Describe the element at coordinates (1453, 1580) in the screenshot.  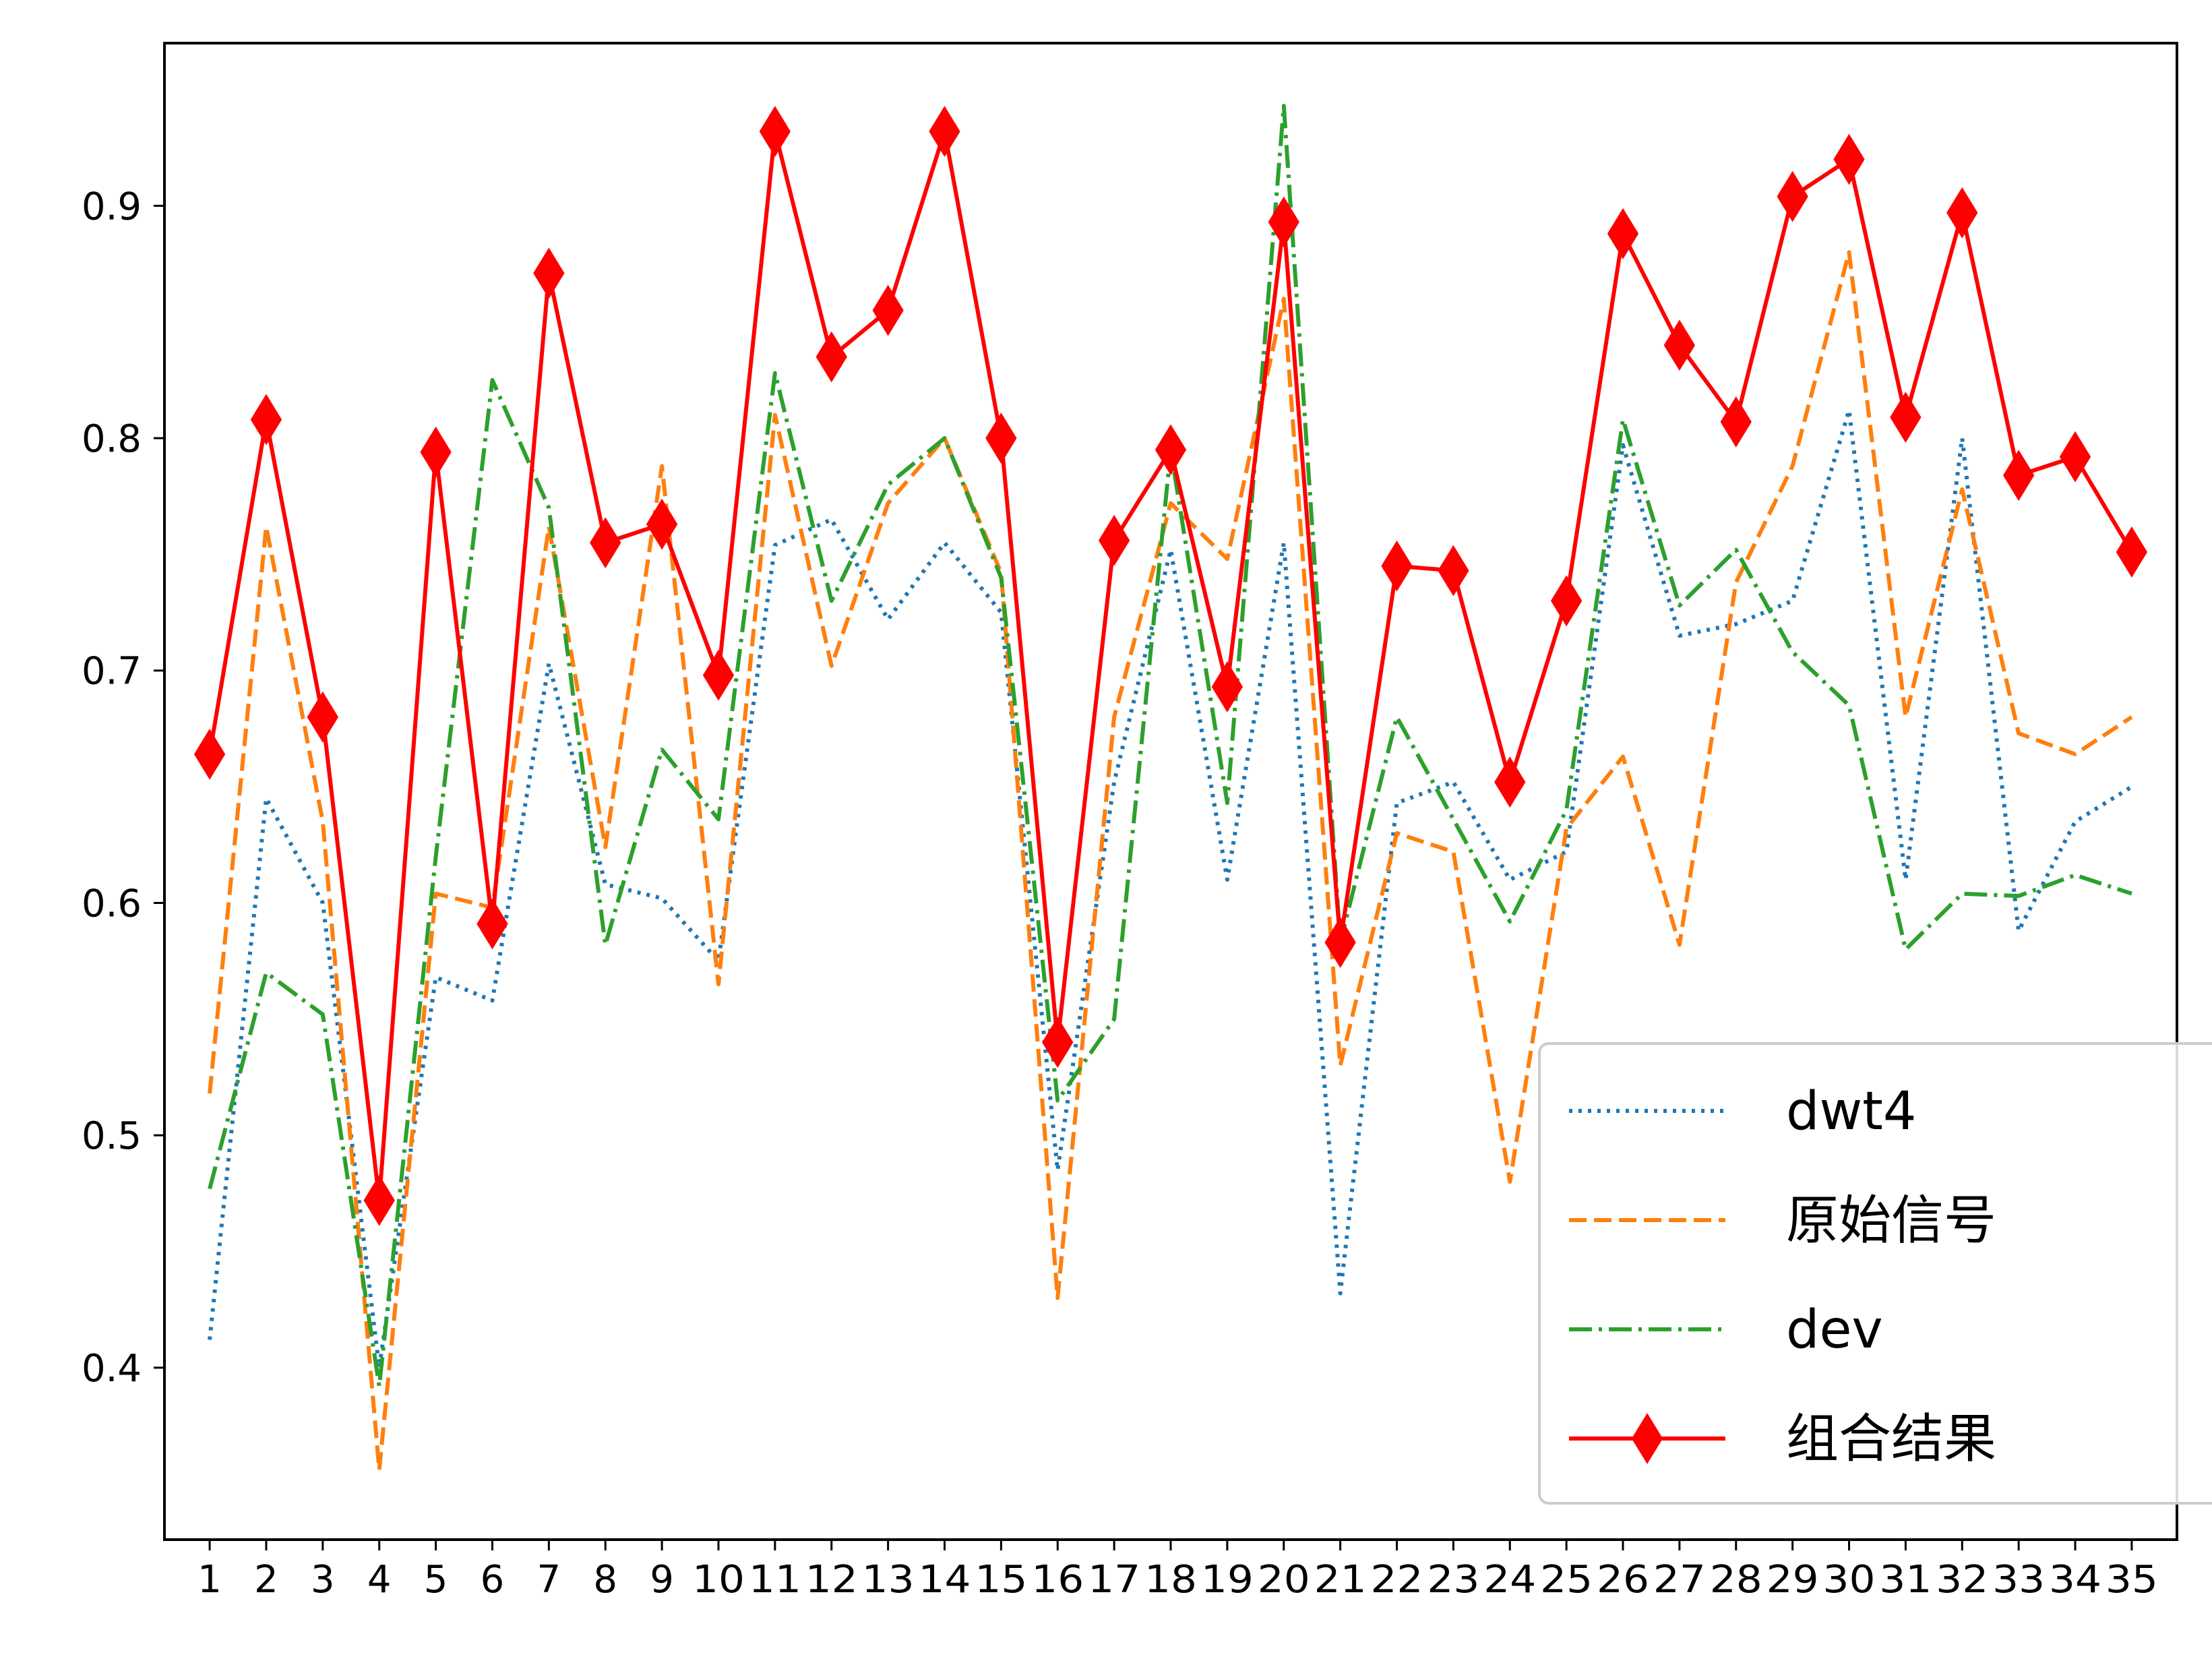
I see `x-tick-label-23: 23` at that location.